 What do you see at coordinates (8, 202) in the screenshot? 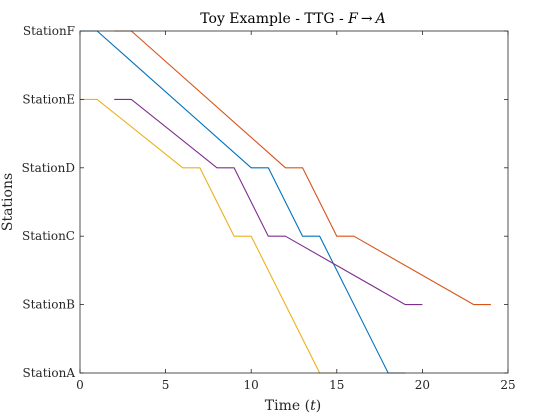
I see `y-axis-label: Stations` at bounding box center [8, 202].